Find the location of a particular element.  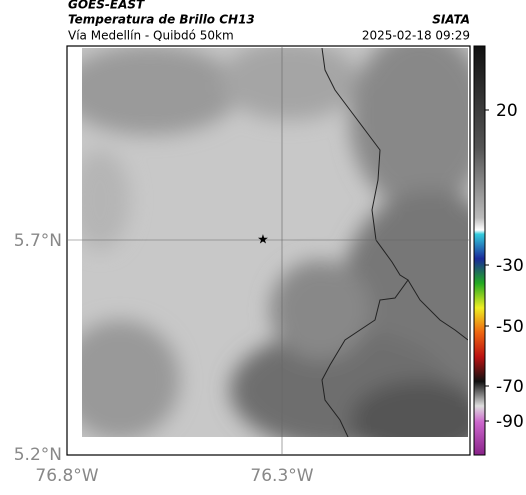

x-tick-label: 76.3°W is located at coordinates (281, 476).